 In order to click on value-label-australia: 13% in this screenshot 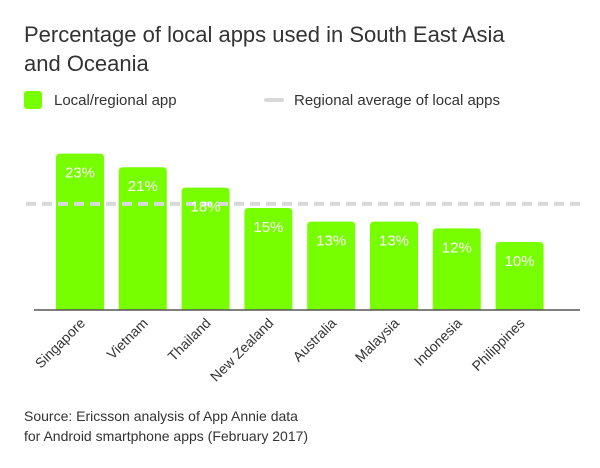, I will do `click(331, 241)`.